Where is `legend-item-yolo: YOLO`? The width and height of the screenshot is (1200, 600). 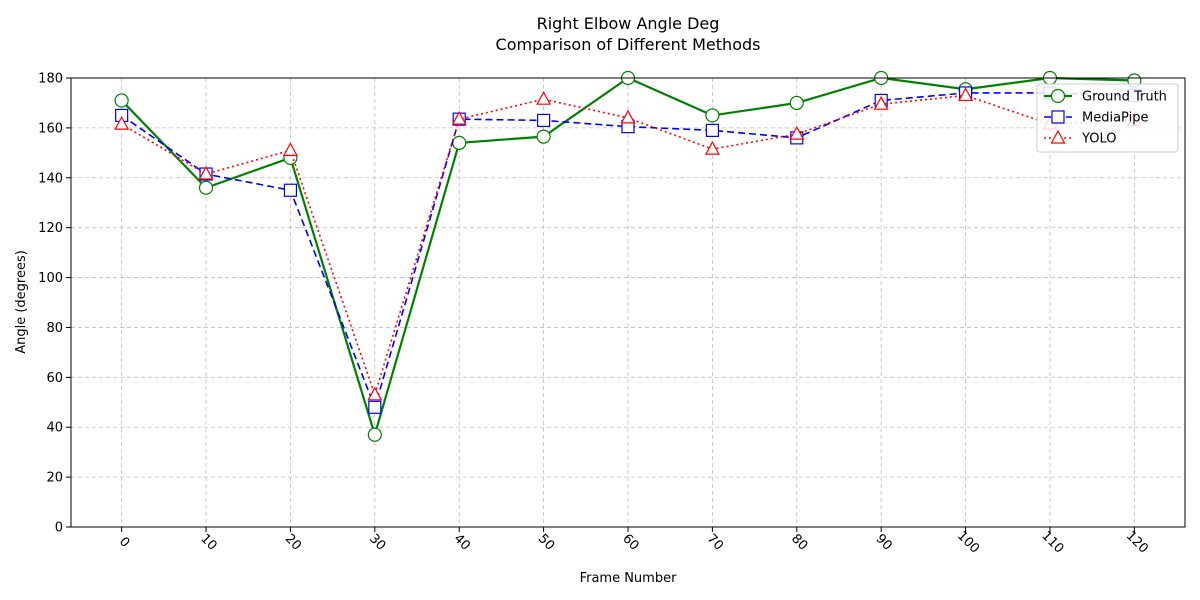 legend-item-yolo: YOLO is located at coordinates (1080, 138).